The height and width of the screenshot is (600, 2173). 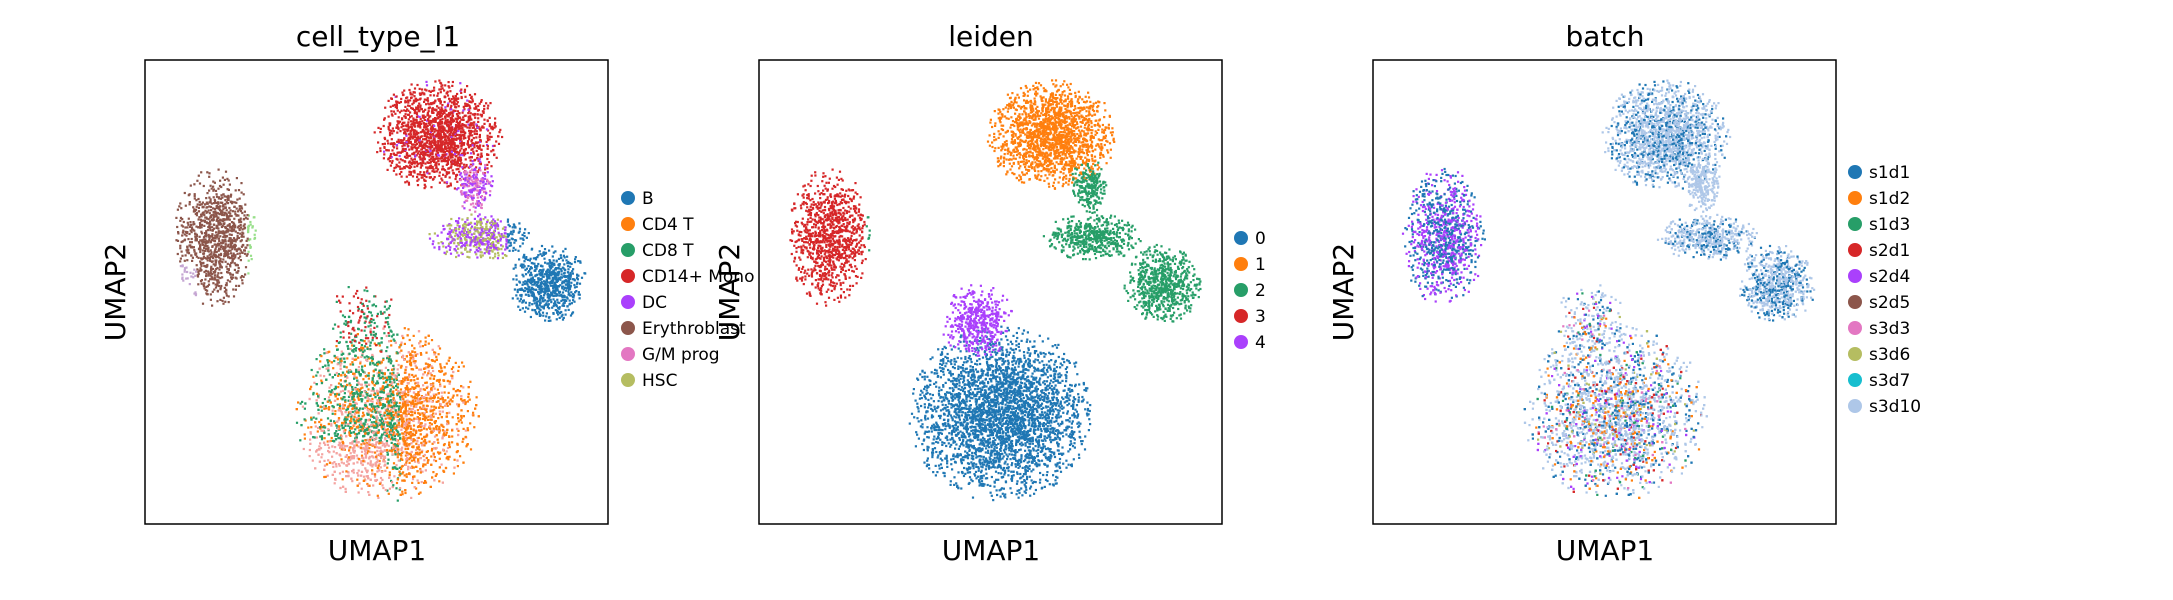 What do you see at coordinates (378, 36) in the screenshot?
I see `panel-title: cell_type_l1` at bounding box center [378, 36].